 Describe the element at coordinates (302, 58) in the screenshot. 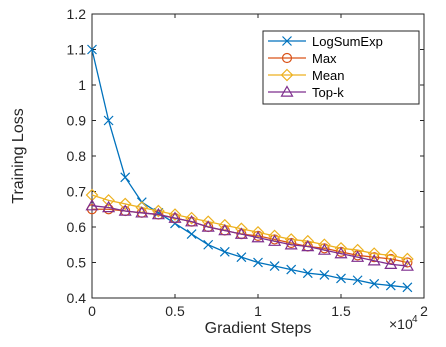

I see `legend-entry: Max` at that location.